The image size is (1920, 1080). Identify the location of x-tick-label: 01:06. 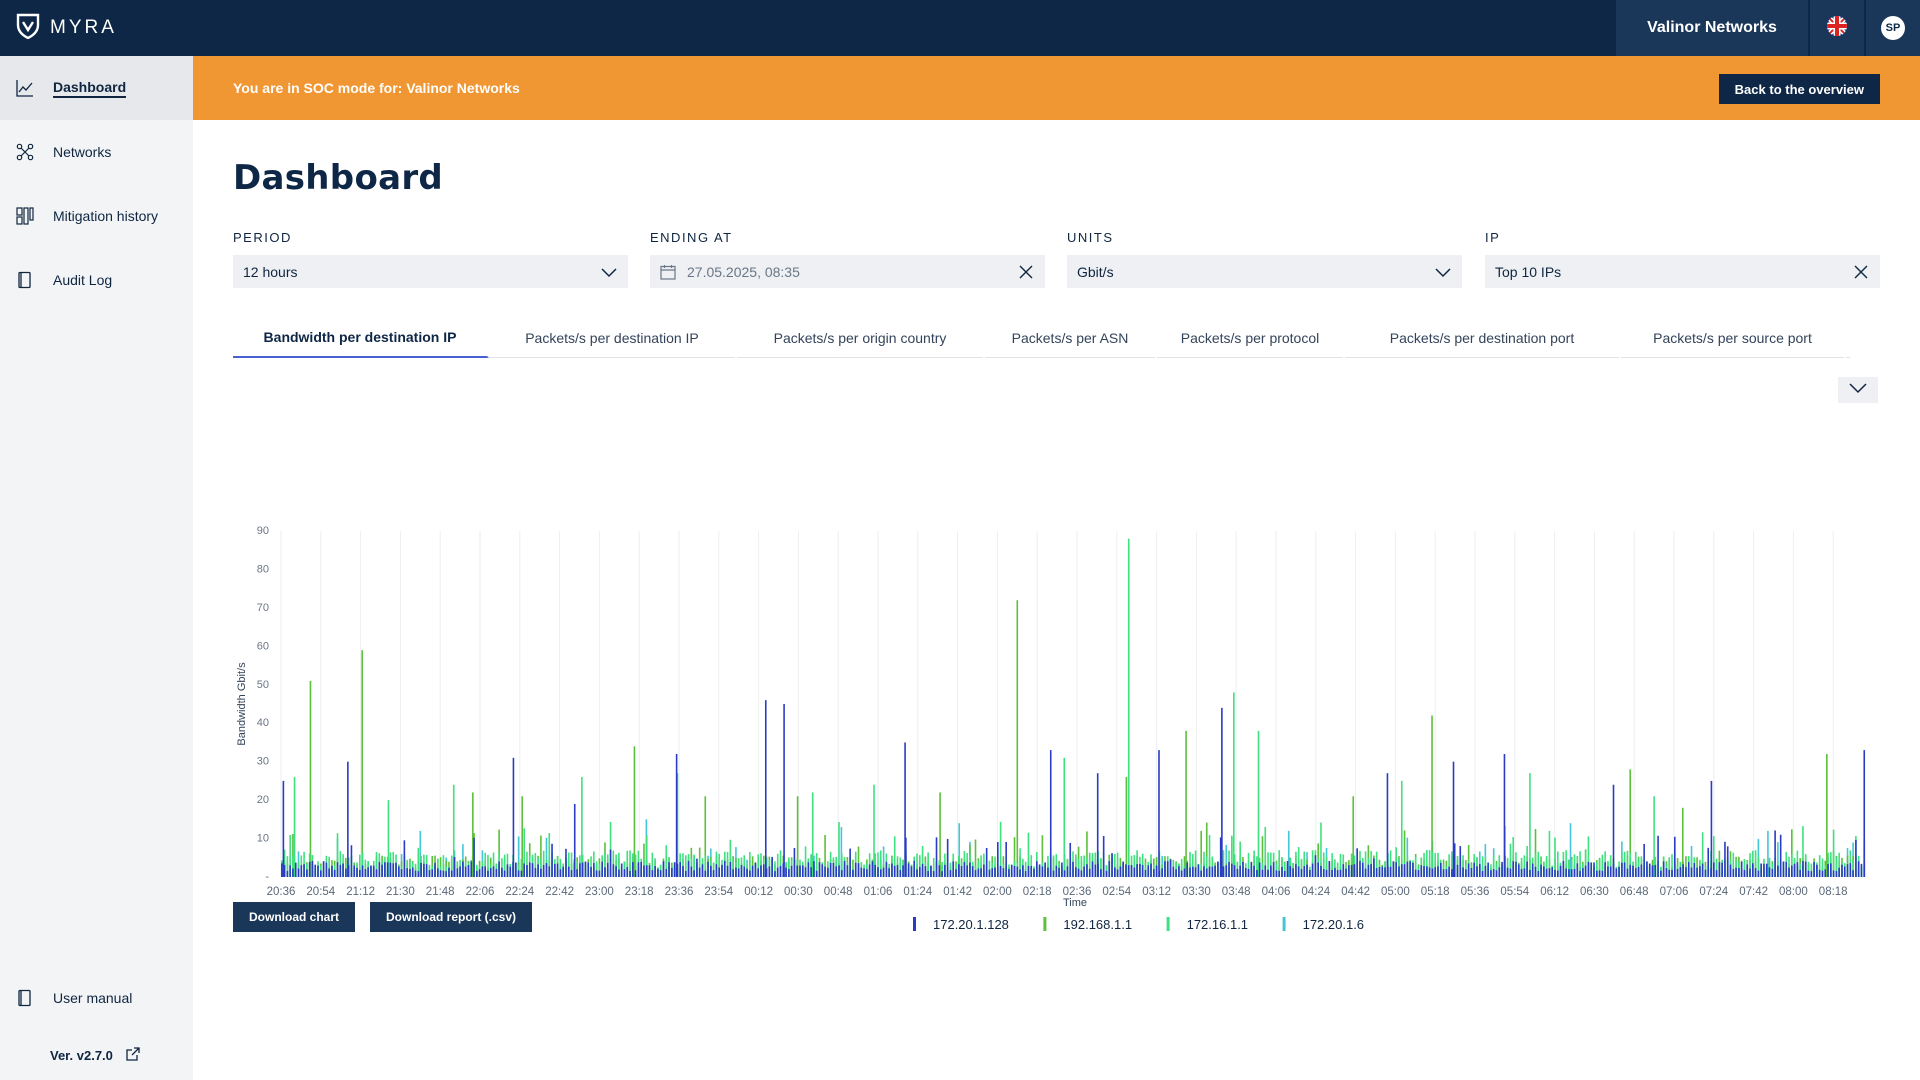
(878, 892).